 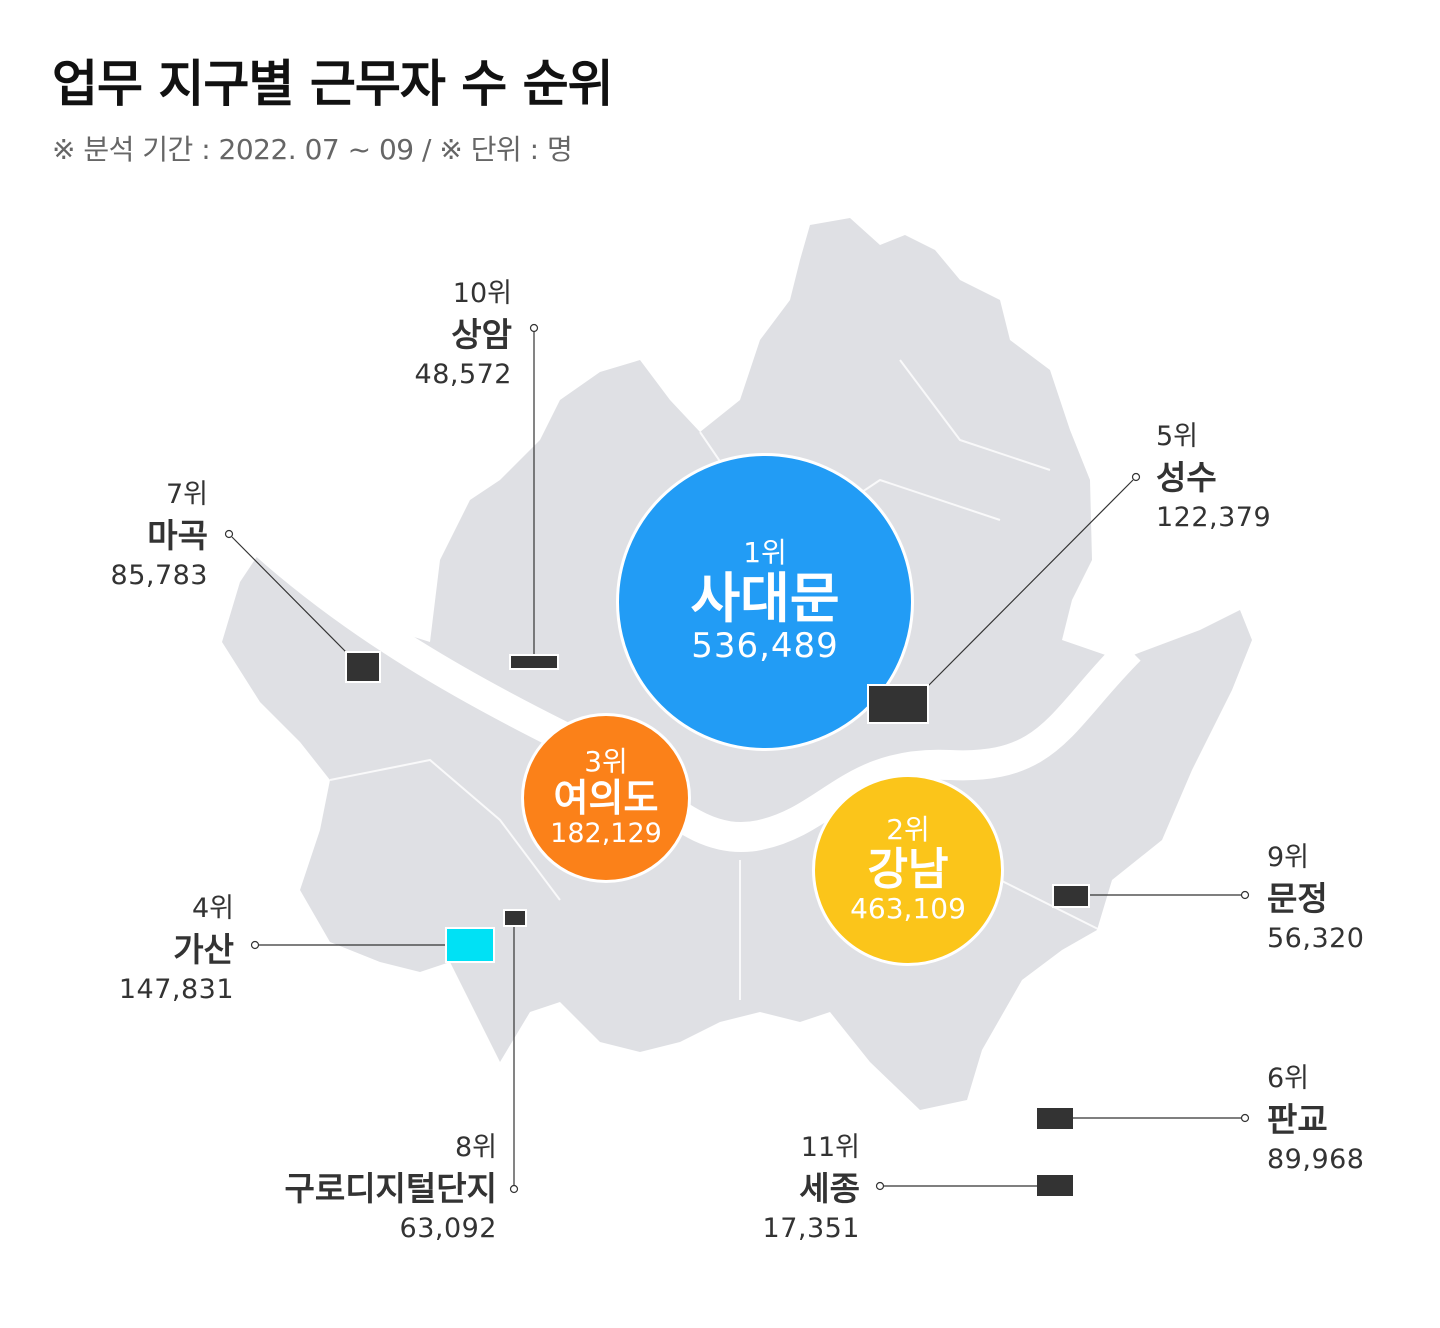 What do you see at coordinates (463, 334) in the screenshot?
I see `label-sangam: 10위 상암 48,572` at bounding box center [463, 334].